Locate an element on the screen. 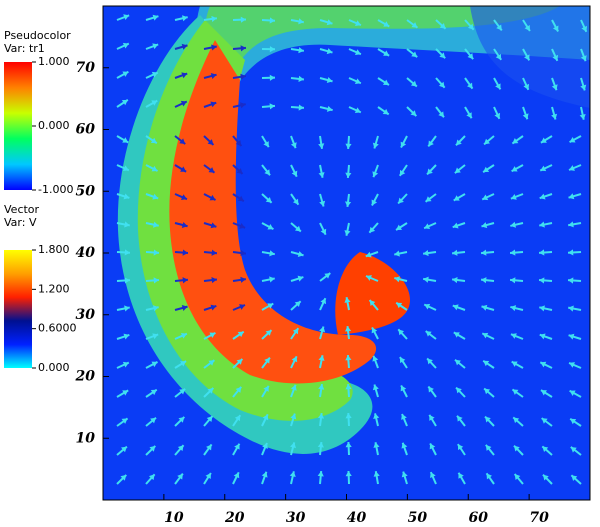 The height and width of the screenshot is (527, 600). y-tick-label: 40 is located at coordinates (86, 253).